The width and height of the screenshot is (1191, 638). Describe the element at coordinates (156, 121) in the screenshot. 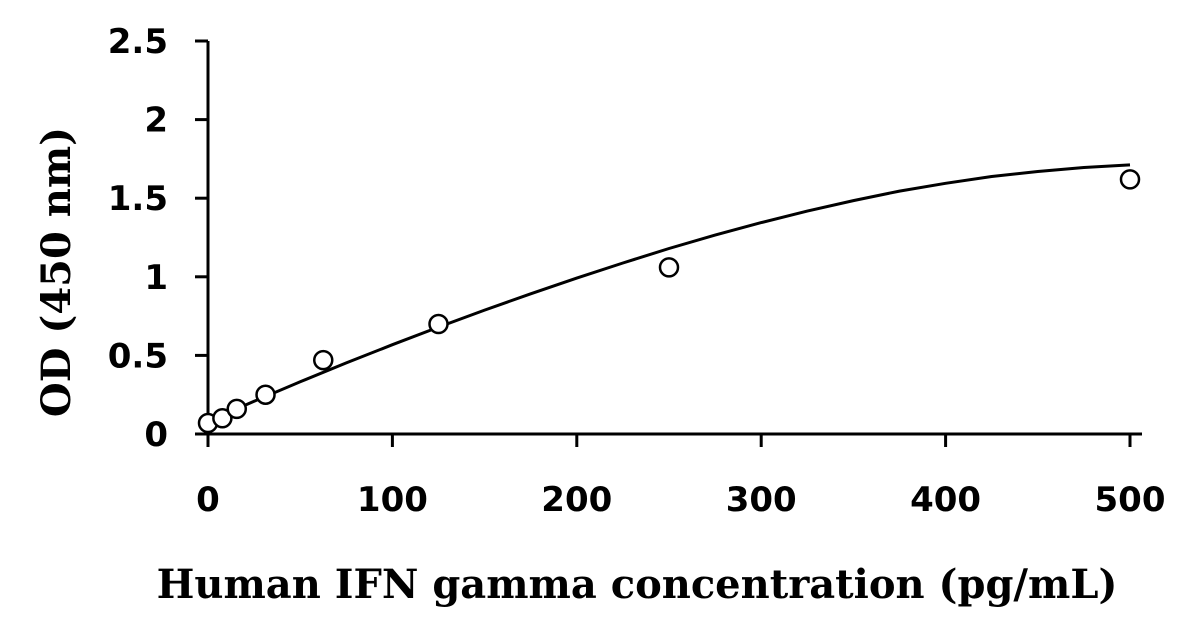

I see `y-tick-label: 2` at that location.